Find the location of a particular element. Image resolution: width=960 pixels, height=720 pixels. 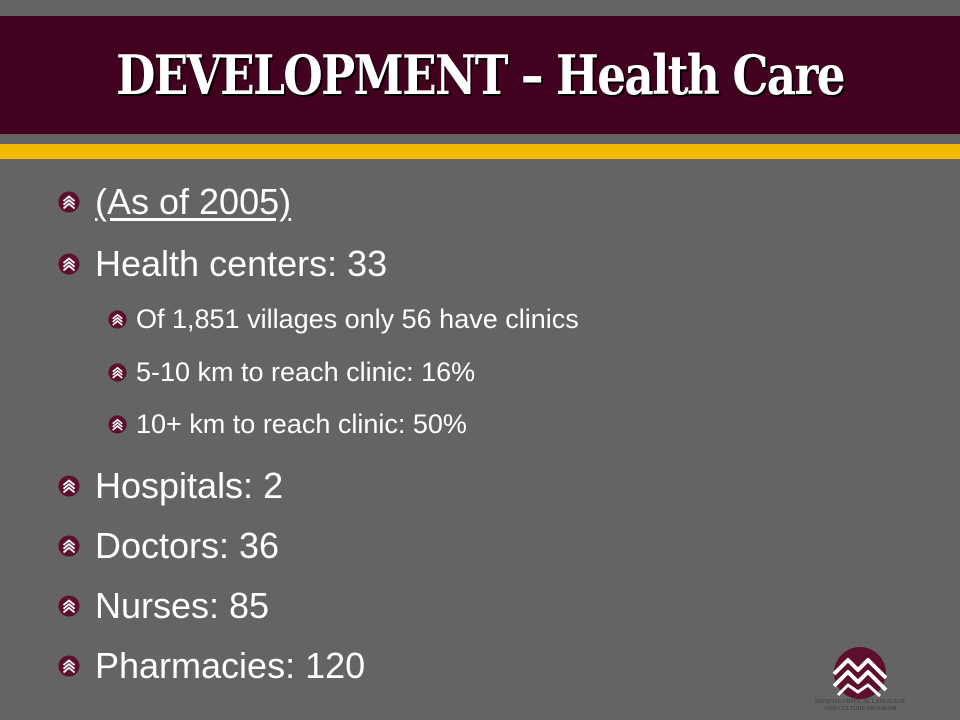

mountain-logo-icon is located at coordinates (860, 673).